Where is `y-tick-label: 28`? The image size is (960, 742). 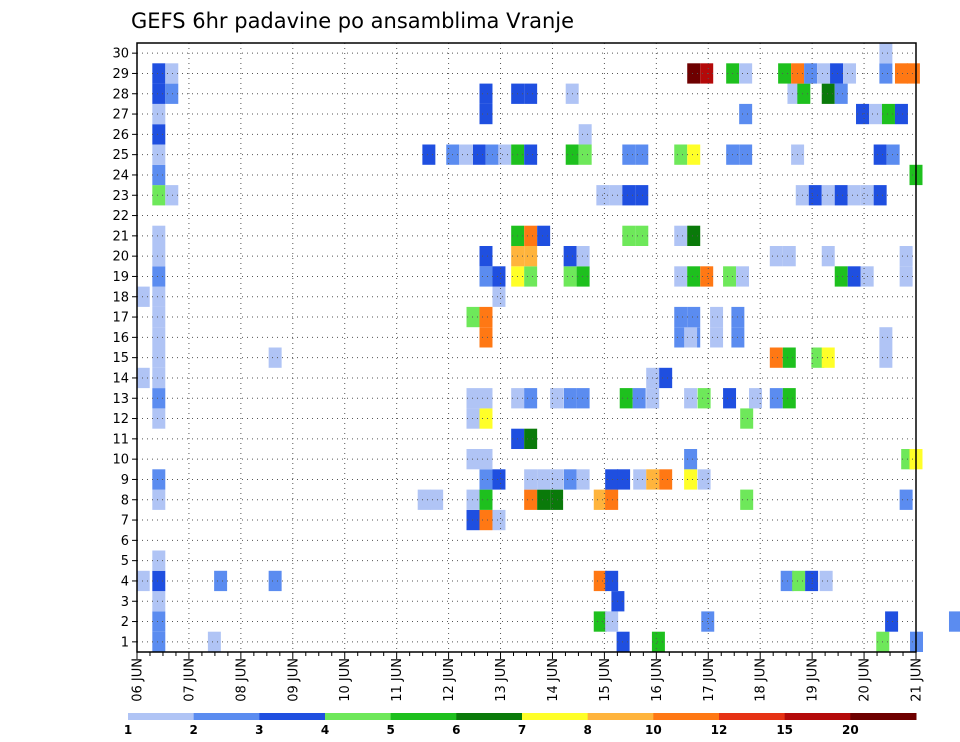 y-tick-label: 28 is located at coordinates (120, 94).